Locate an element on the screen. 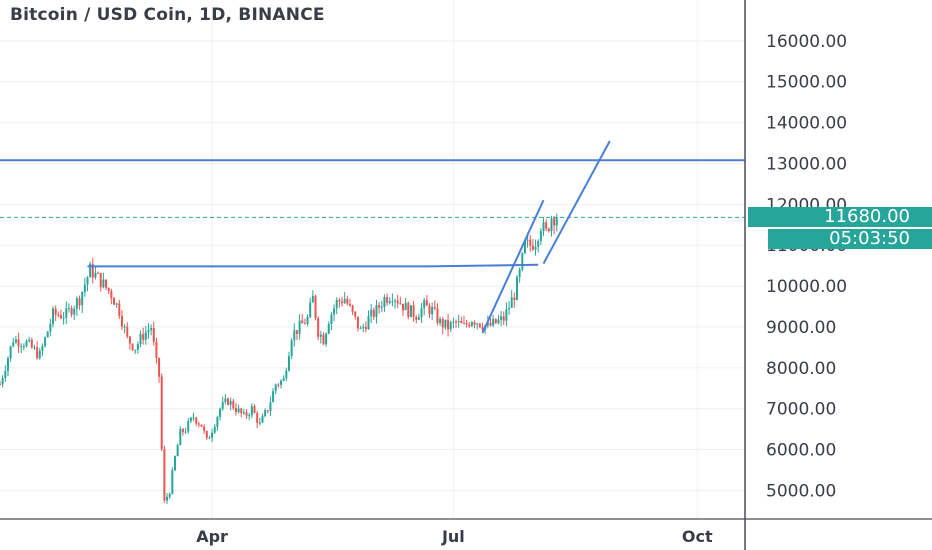  bar-countdown-badge: 05:03:50 is located at coordinates (850, 239).